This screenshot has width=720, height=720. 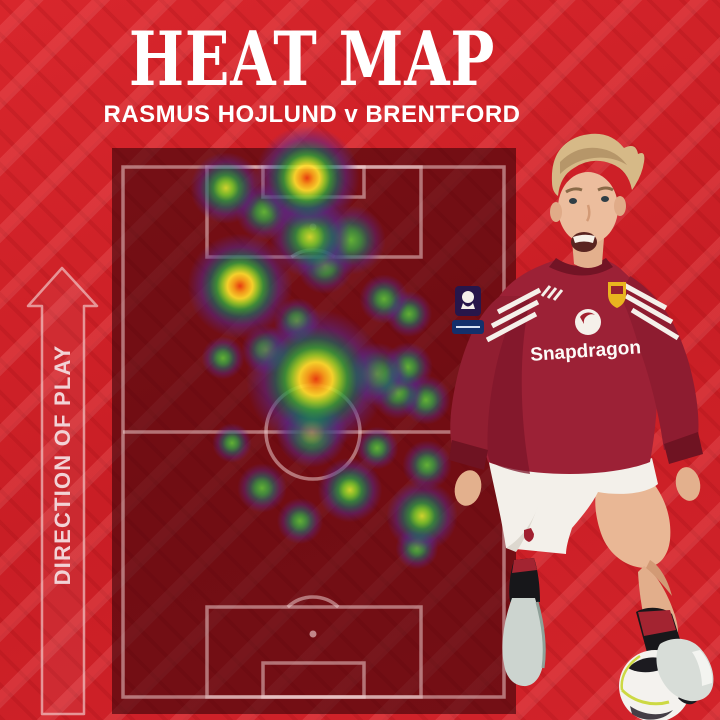 I want to click on right-boot-sole, so click(x=702, y=668).